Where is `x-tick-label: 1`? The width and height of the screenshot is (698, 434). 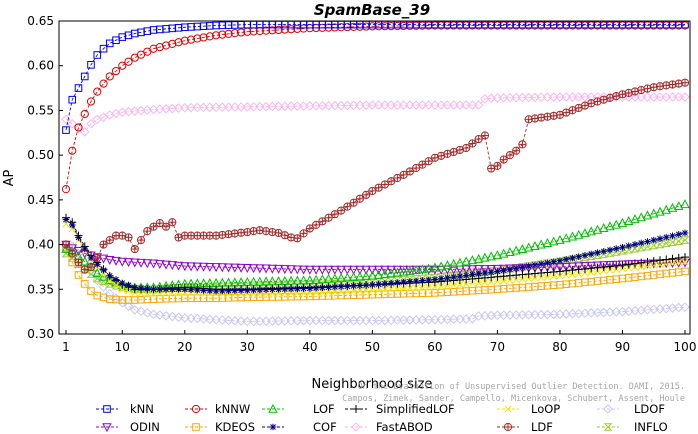 x-tick-label: 1 is located at coordinates (66, 347).